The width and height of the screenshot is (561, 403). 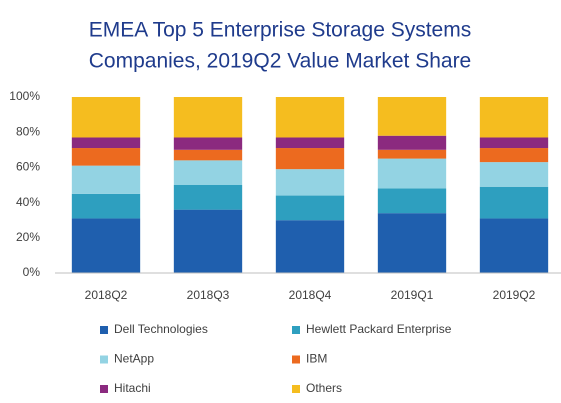 I want to click on x-tick-label: 2018Q2, so click(x=106, y=295).